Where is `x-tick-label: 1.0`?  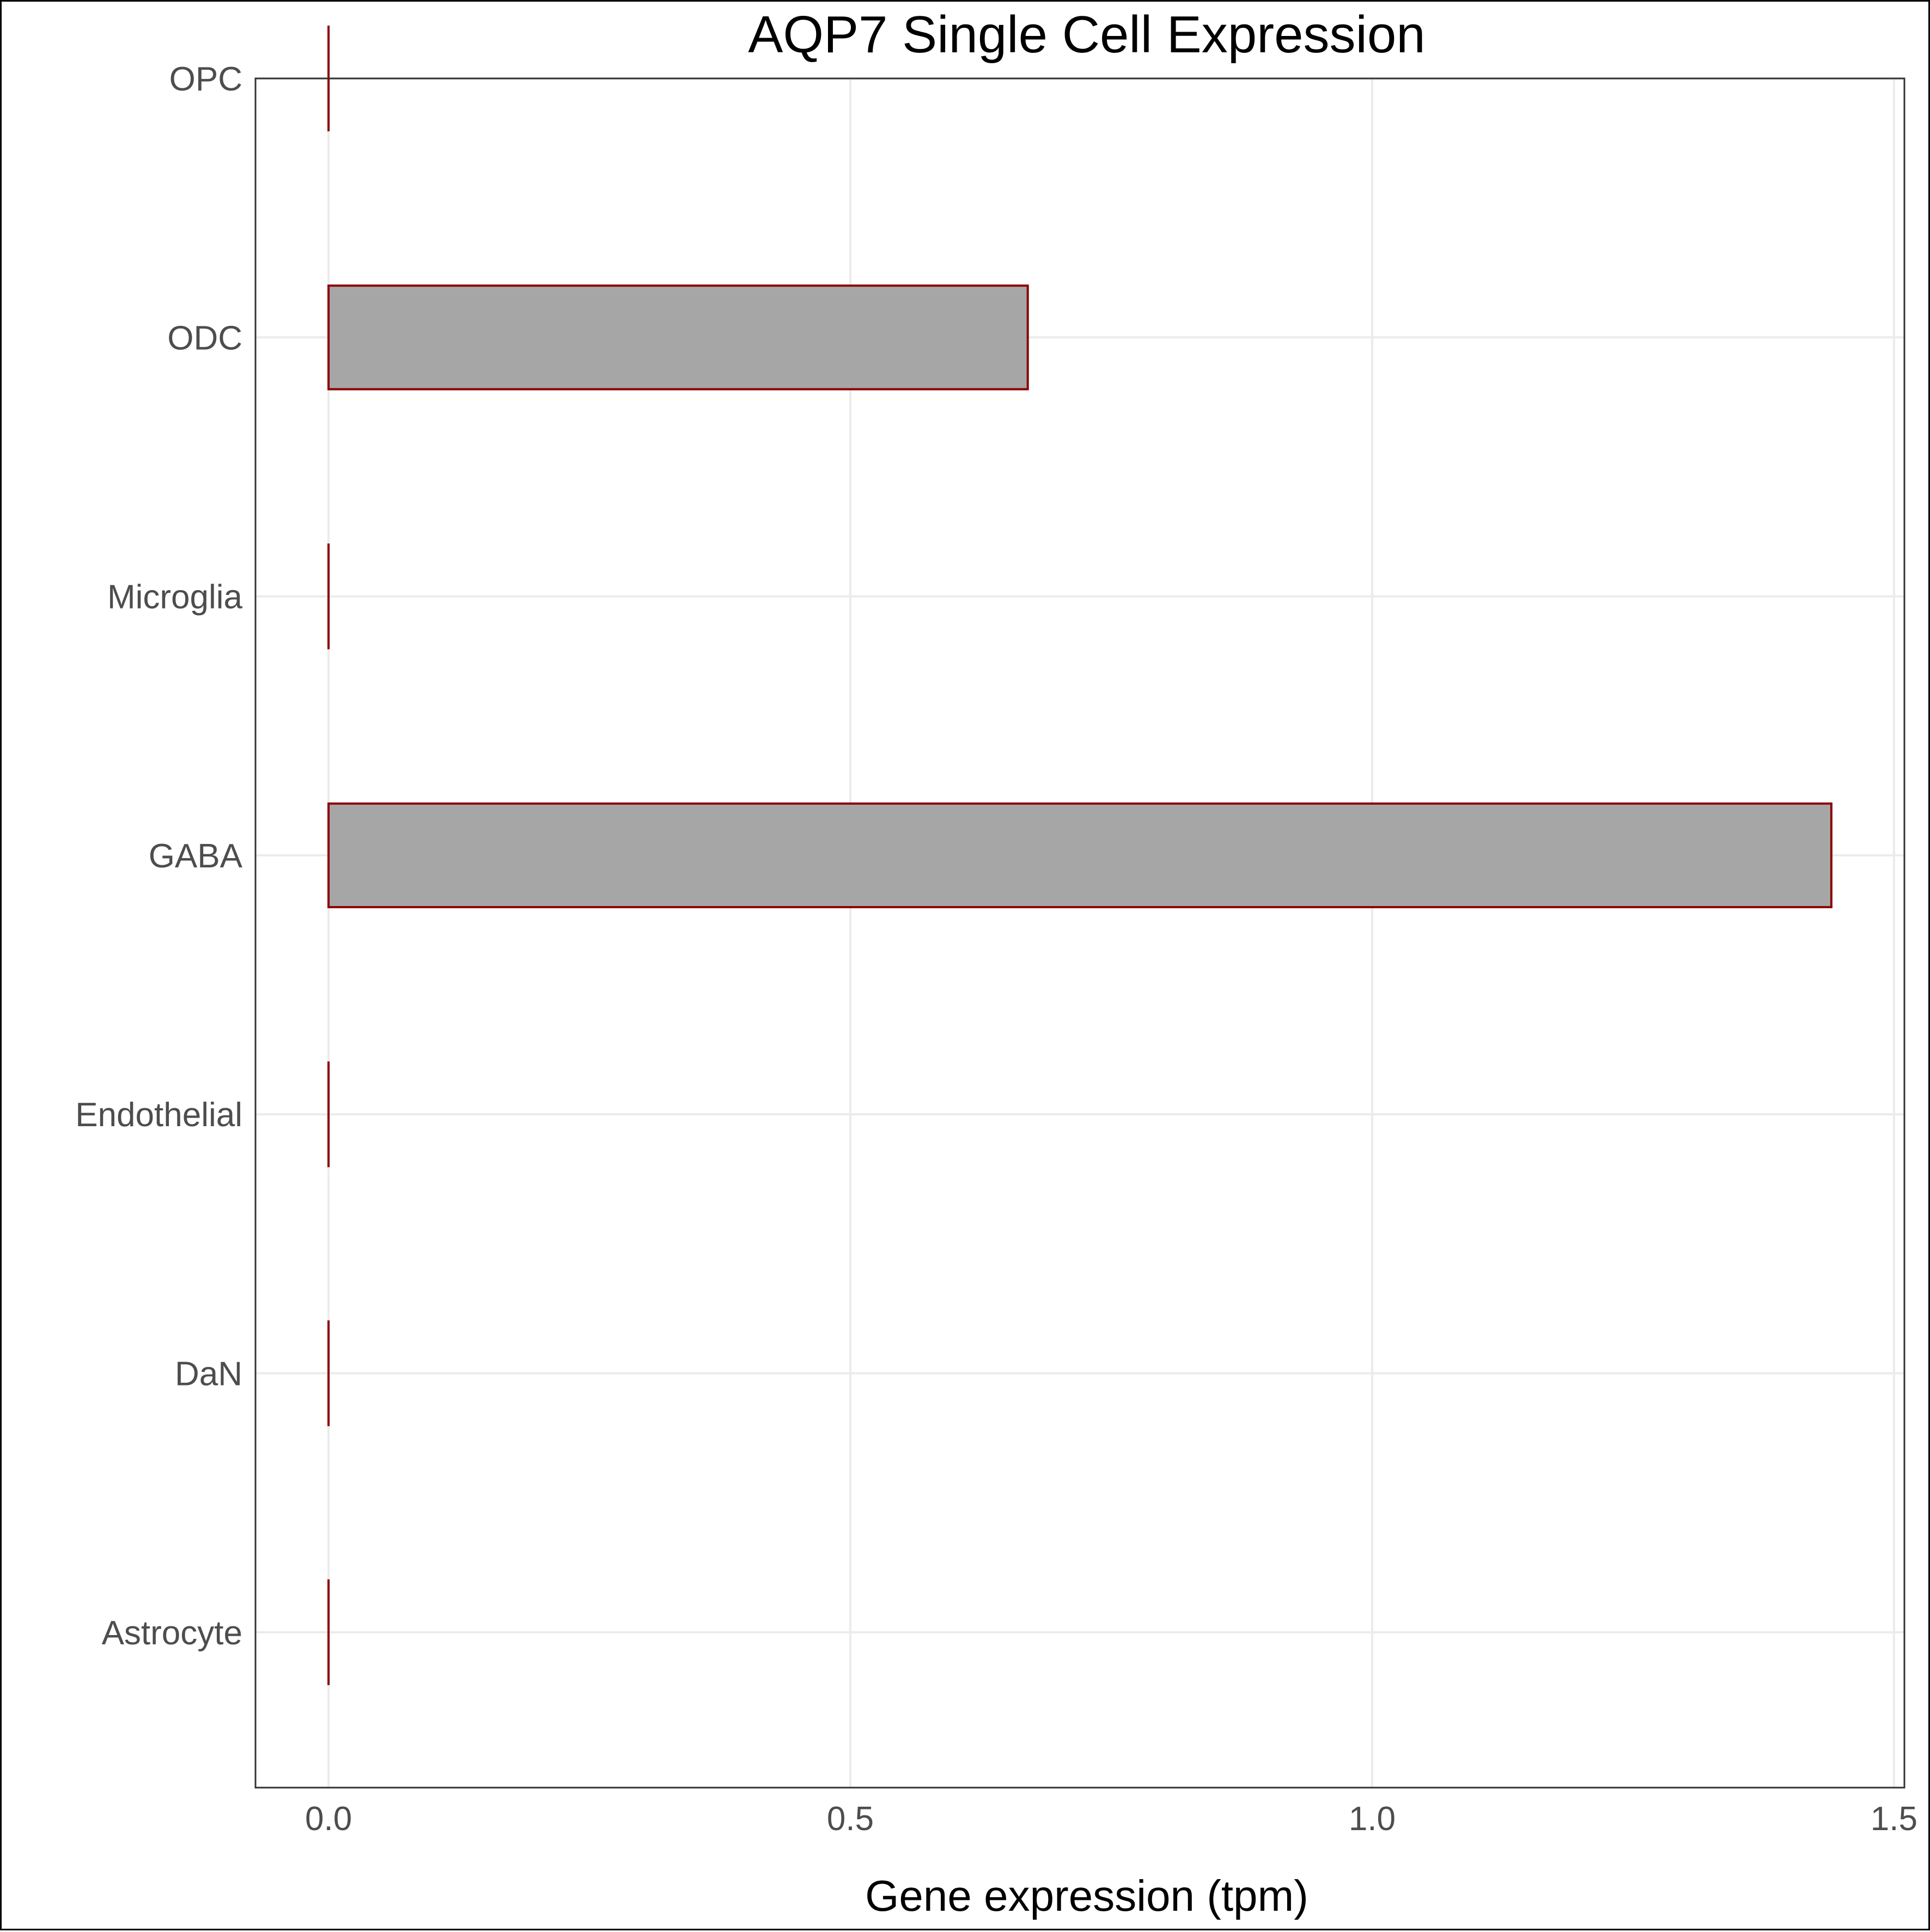 x-tick-label: 1.0 is located at coordinates (1372, 1819).